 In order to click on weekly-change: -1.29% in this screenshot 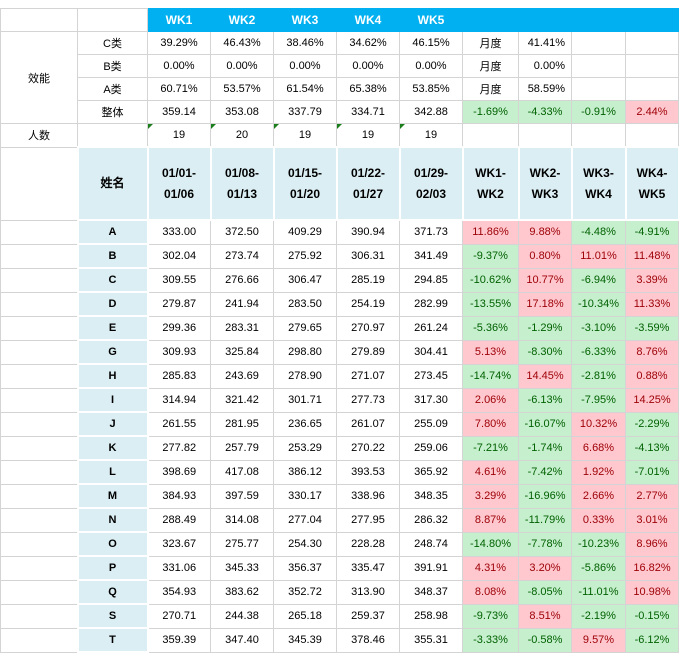, I will do `click(545, 328)`.